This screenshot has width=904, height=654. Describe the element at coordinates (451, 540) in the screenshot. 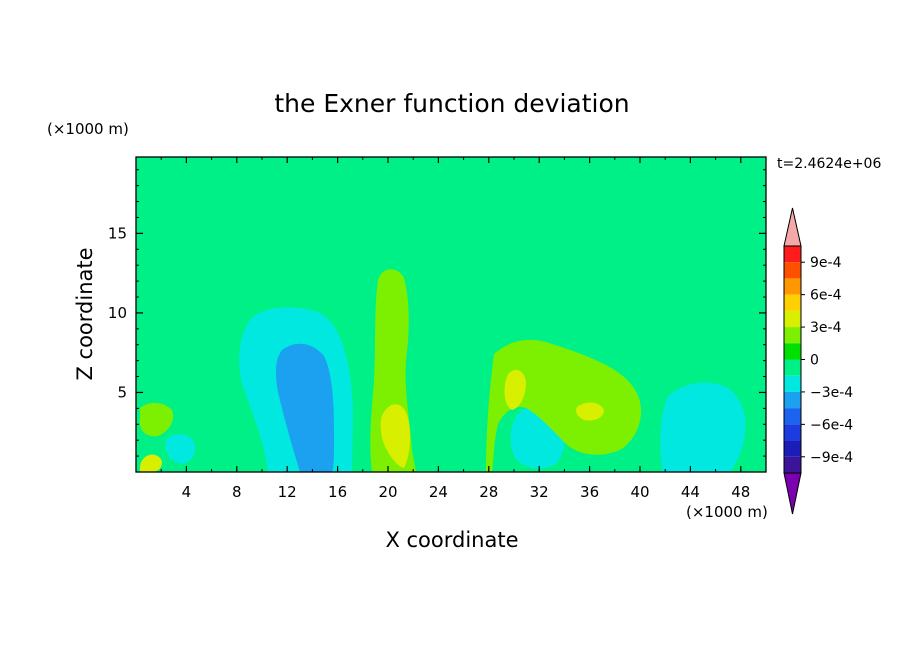

I see `x-axis-label: X coordinate` at that location.